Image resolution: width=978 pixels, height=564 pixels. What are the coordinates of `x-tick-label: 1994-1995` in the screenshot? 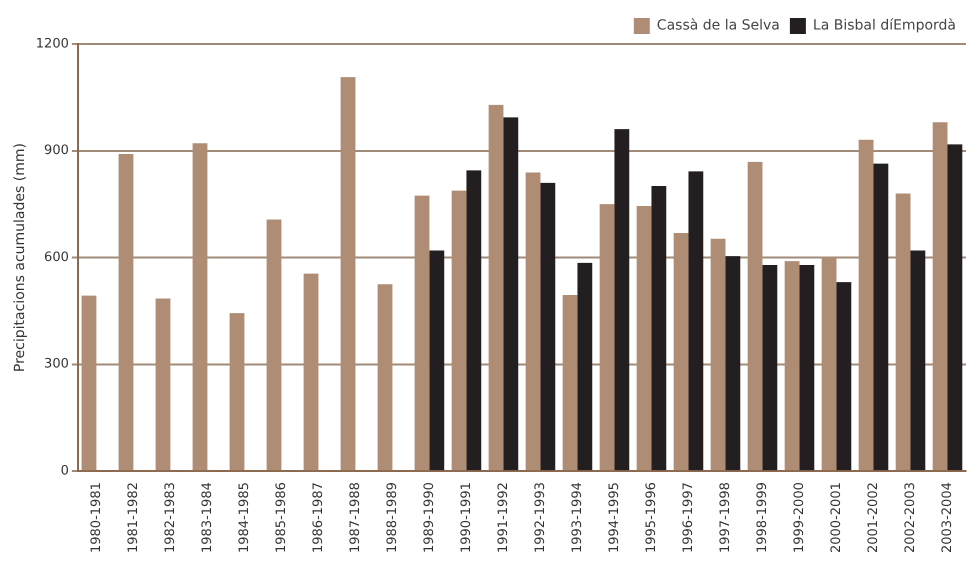 It's located at (614, 517).